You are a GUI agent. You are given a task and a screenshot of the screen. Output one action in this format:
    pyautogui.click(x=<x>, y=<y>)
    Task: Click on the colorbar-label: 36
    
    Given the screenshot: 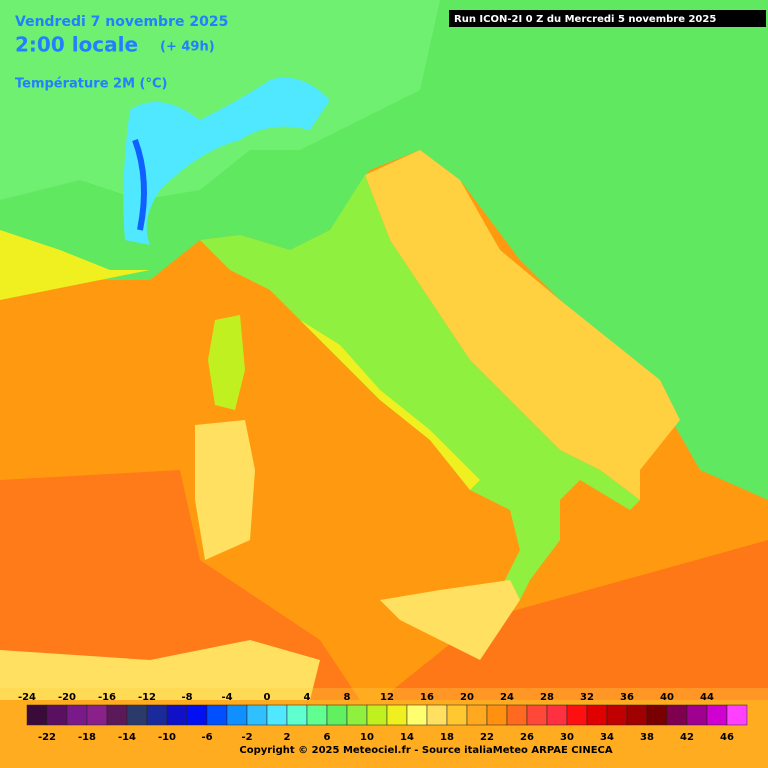 What is the action you would take?
    pyautogui.click(x=627, y=697)
    